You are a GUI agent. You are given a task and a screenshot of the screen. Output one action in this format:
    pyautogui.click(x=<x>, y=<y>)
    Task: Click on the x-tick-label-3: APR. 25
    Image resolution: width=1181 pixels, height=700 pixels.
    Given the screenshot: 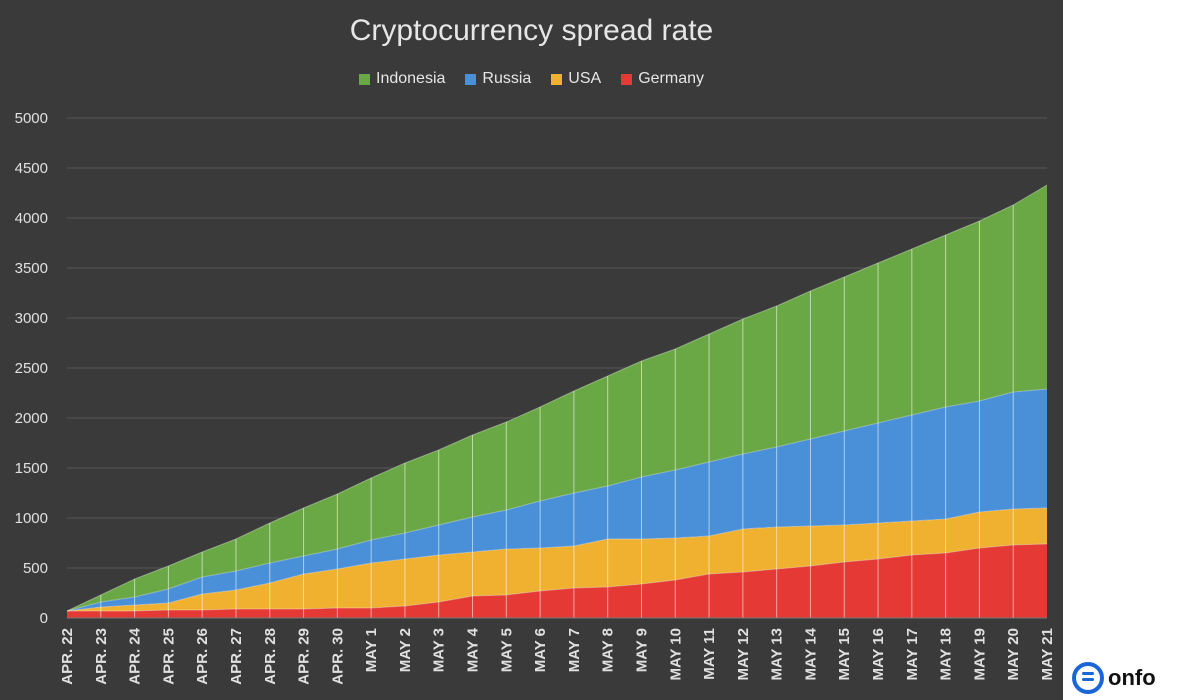 What is the action you would take?
    pyautogui.click(x=168, y=656)
    